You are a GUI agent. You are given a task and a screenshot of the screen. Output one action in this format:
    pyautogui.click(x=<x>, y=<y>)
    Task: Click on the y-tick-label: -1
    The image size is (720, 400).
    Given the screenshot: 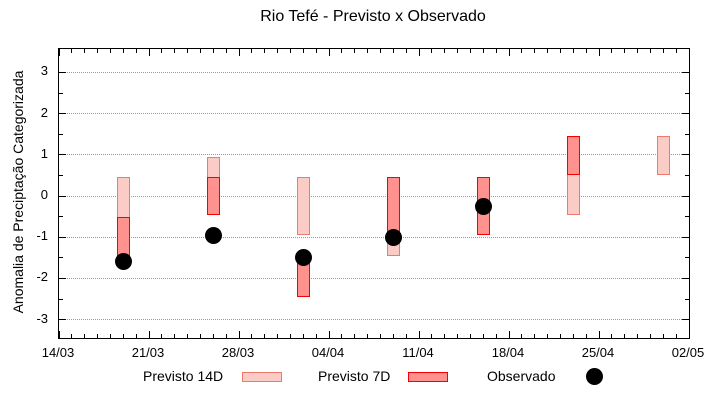 What is the action you would take?
    pyautogui.click(x=42, y=236)
    